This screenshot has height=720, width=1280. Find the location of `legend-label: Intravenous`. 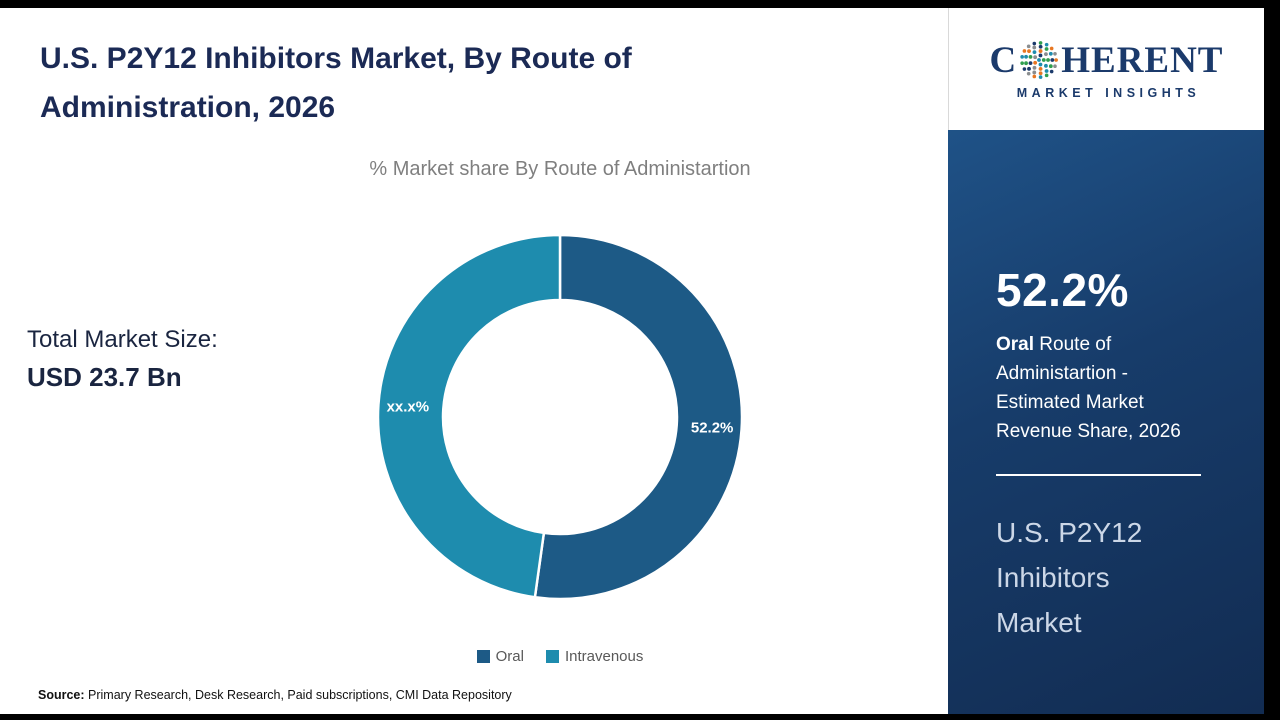

legend-label: Intravenous is located at coordinates (604, 656).